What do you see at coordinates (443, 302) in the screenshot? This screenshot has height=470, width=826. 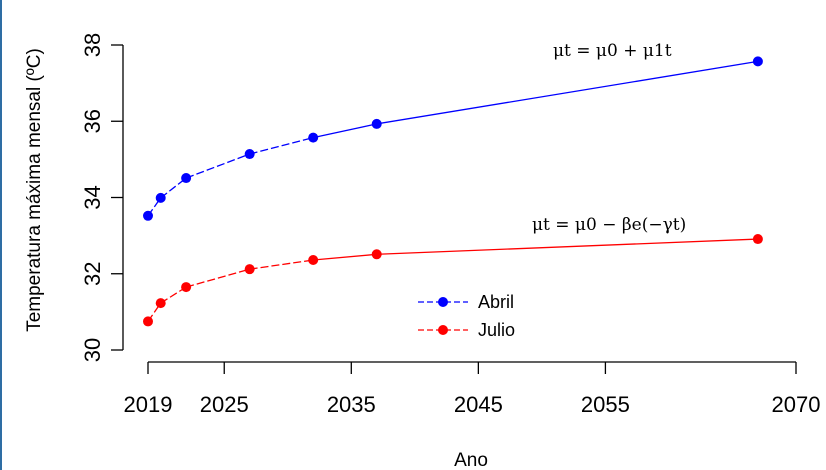 I see `legend-marker-abril` at bounding box center [443, 302].